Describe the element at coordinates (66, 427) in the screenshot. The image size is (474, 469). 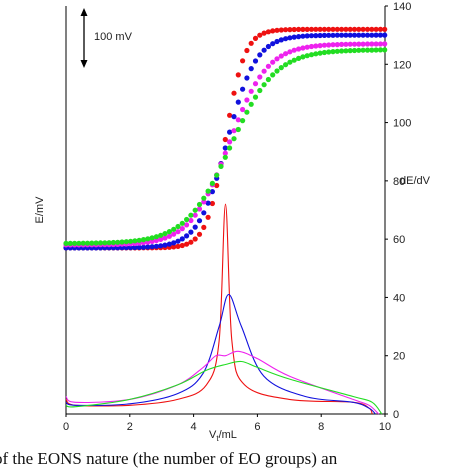
I see `x-tick-label: 0` at that location.